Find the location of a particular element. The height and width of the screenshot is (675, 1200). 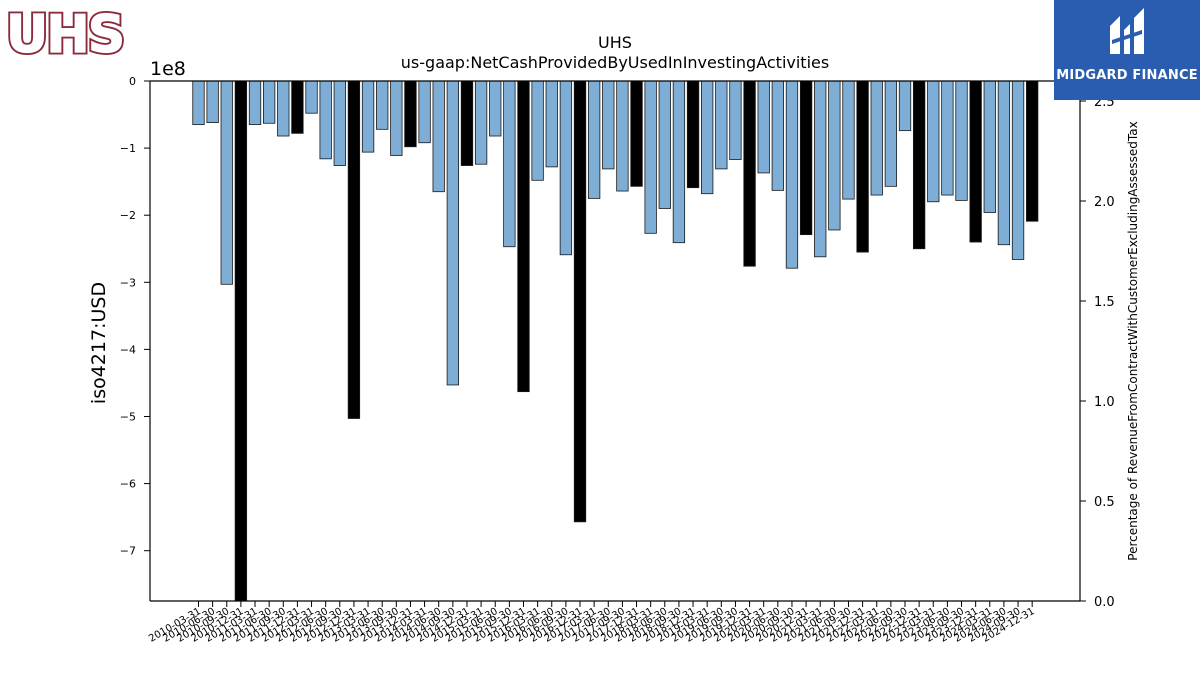

y-axis-ticks: 0 −1 −2 −3 −4 −5 −6 −7 is located at coordinates (135, 316).